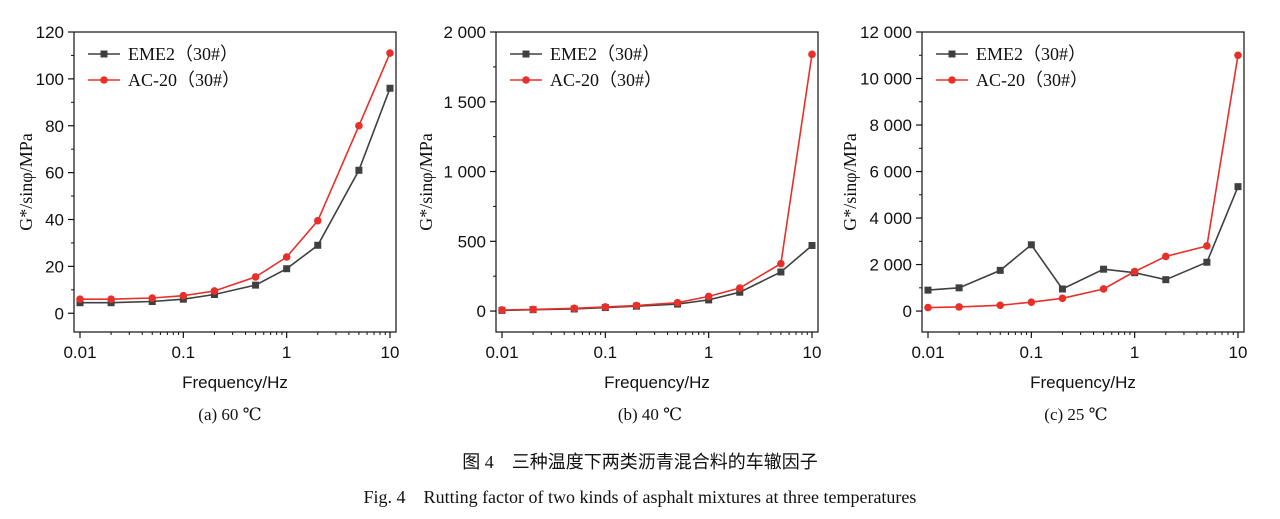  Describe the element at coordinates (50, 32) in the screenshot. I see `y-tick-label: 120` at that location.